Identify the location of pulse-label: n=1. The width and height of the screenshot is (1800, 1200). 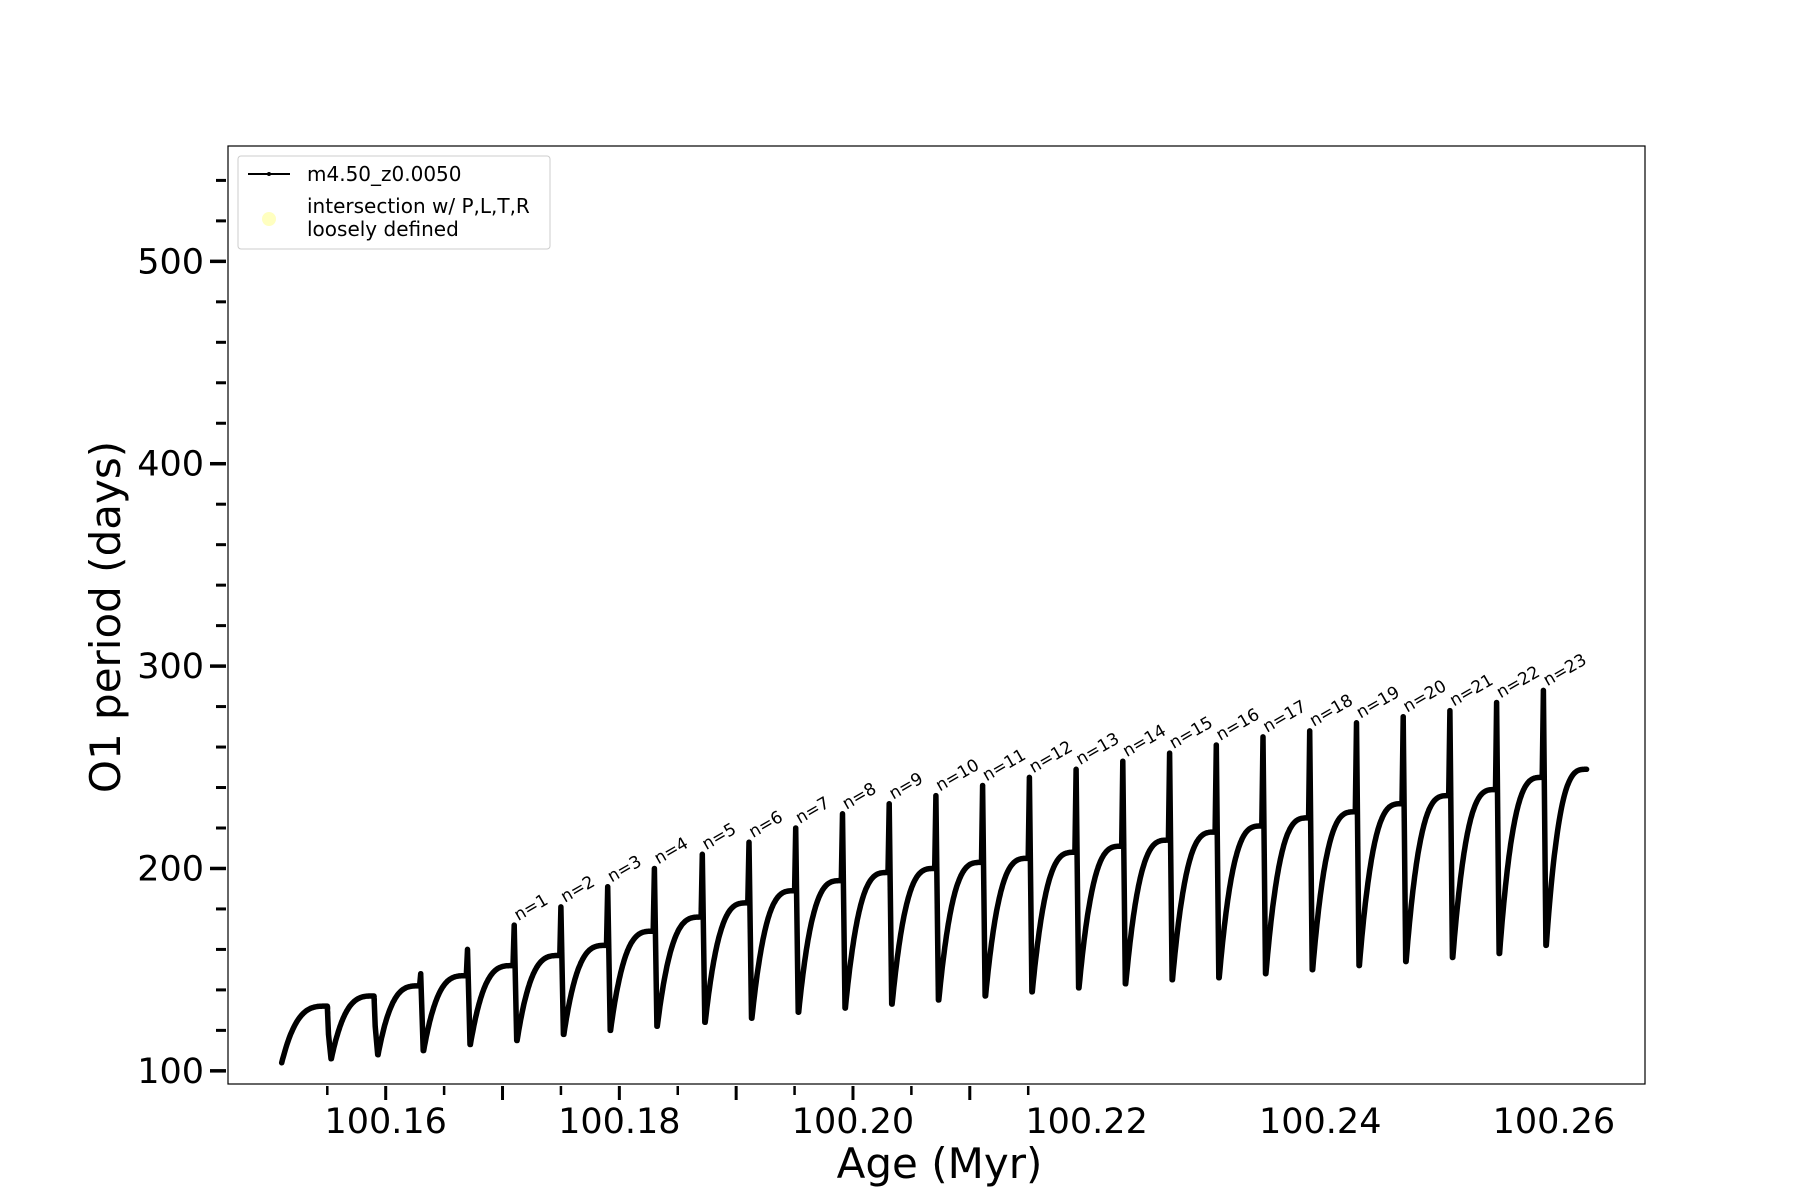
(531, 907).